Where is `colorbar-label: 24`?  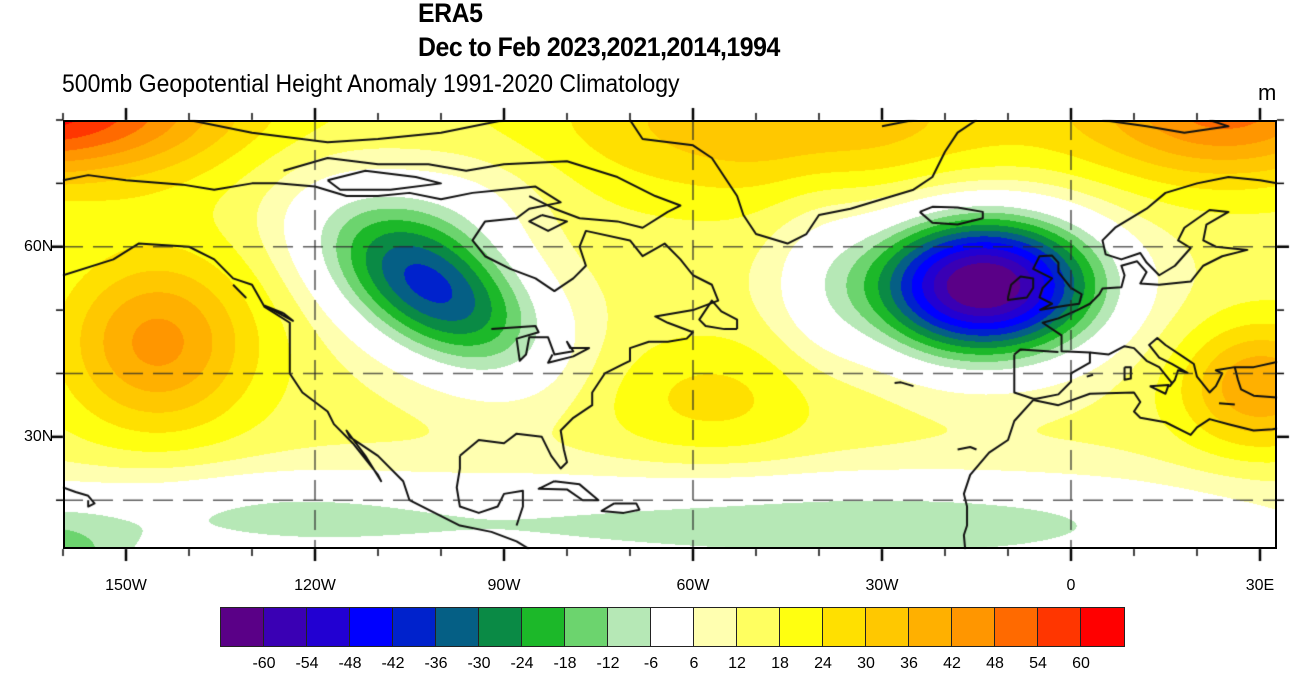 colorbar-label: 24 is located at coordinates (823, 663).